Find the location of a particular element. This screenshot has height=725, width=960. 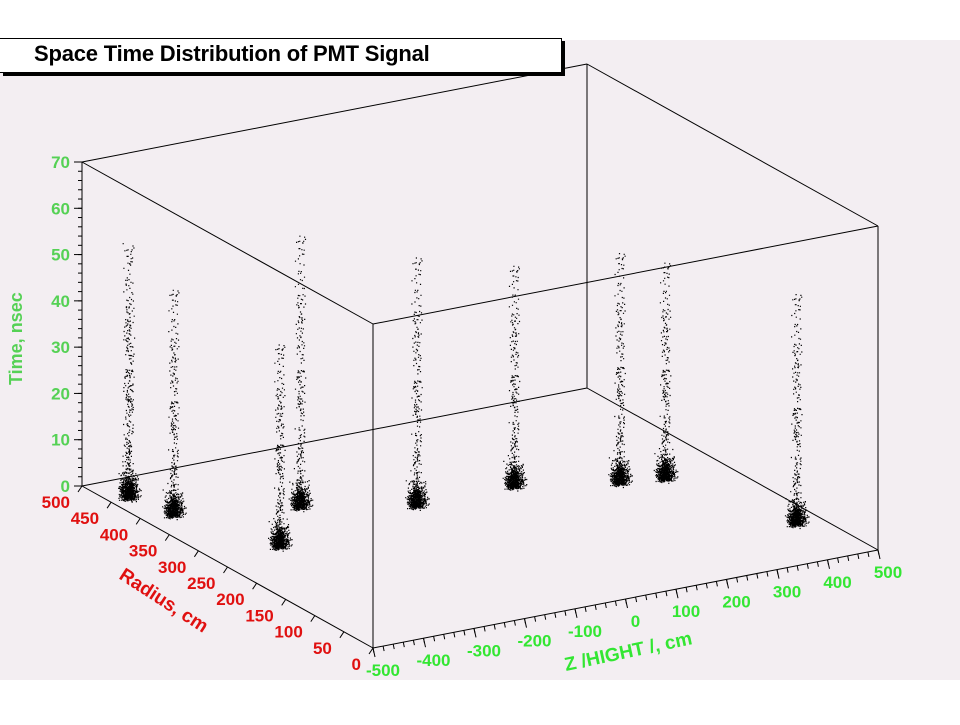

radius-tick-label: 50 is located at coordinates (322, 648).